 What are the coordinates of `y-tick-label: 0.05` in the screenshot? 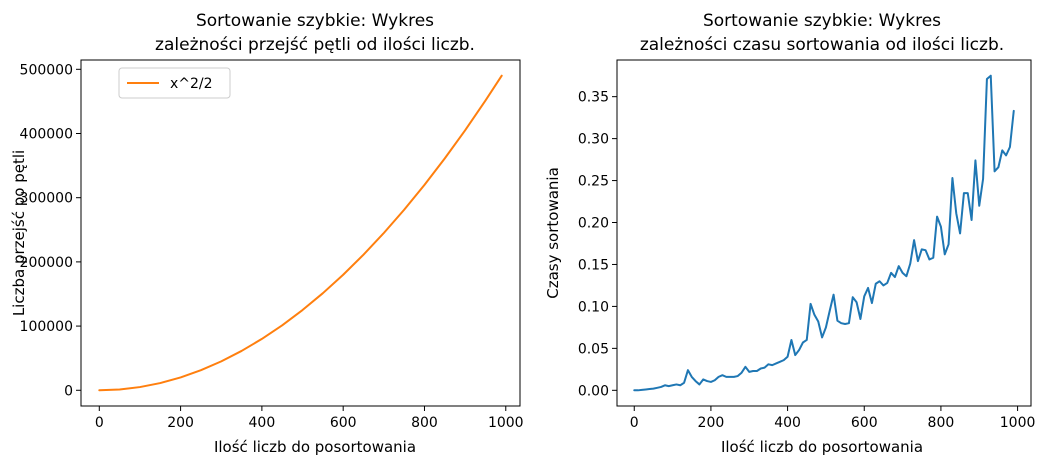 It's located at (593, 349).